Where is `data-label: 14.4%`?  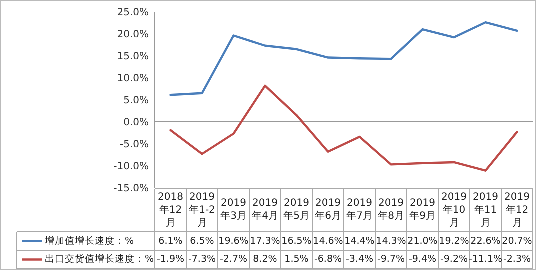
data-label: 14.4% is located at coordinates (360, 241).